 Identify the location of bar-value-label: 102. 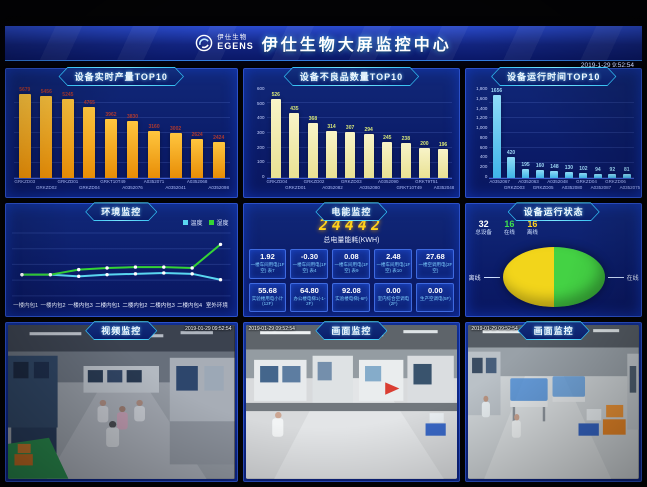
(583, 169).